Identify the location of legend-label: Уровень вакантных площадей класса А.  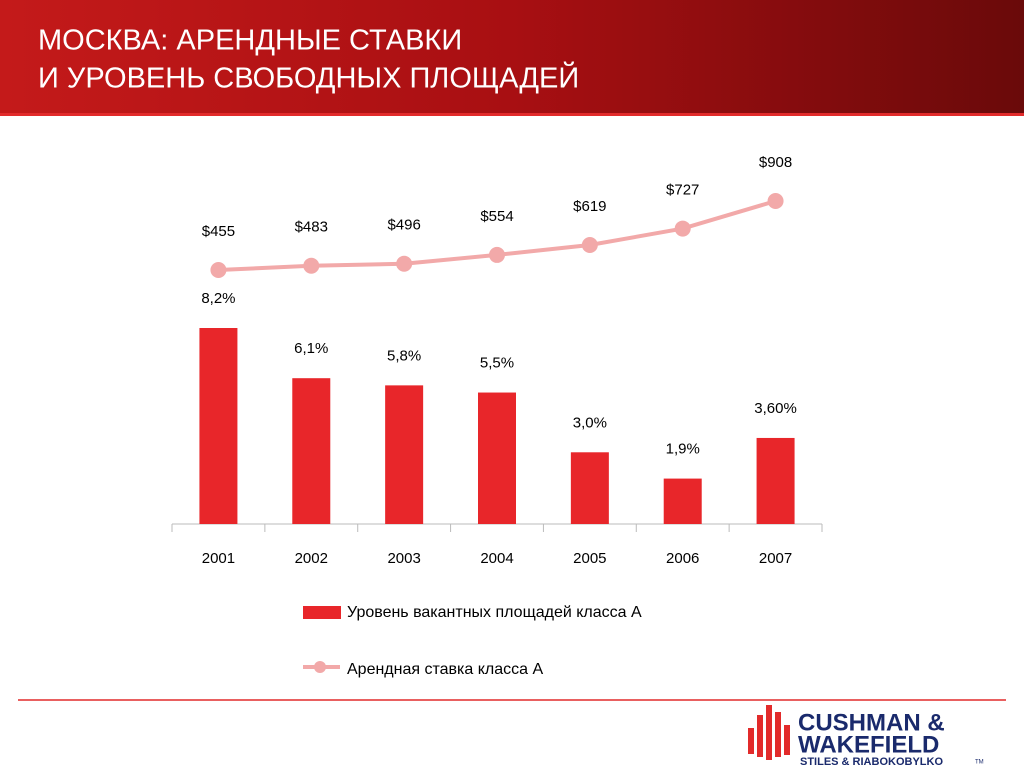
(494, 612).